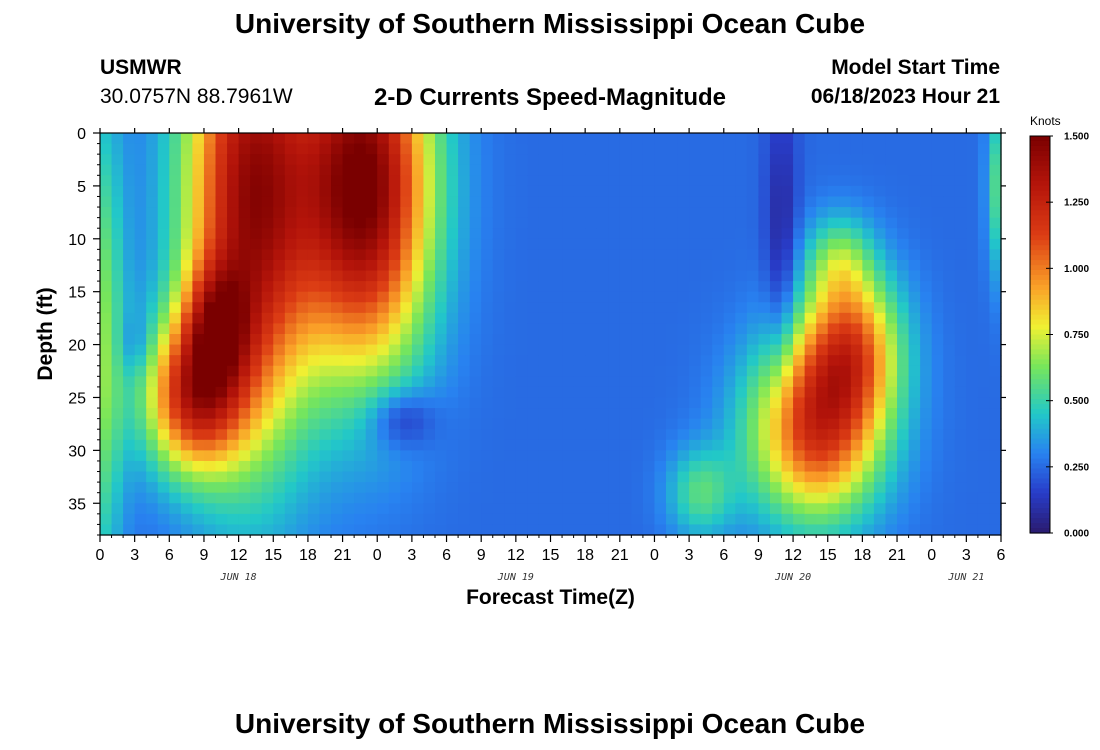 The width and height of the screenshot is (1100, 750). Describe the element at coordinates (758, 555) in the screenshot. I see `x-tick-label: 9` at that location.